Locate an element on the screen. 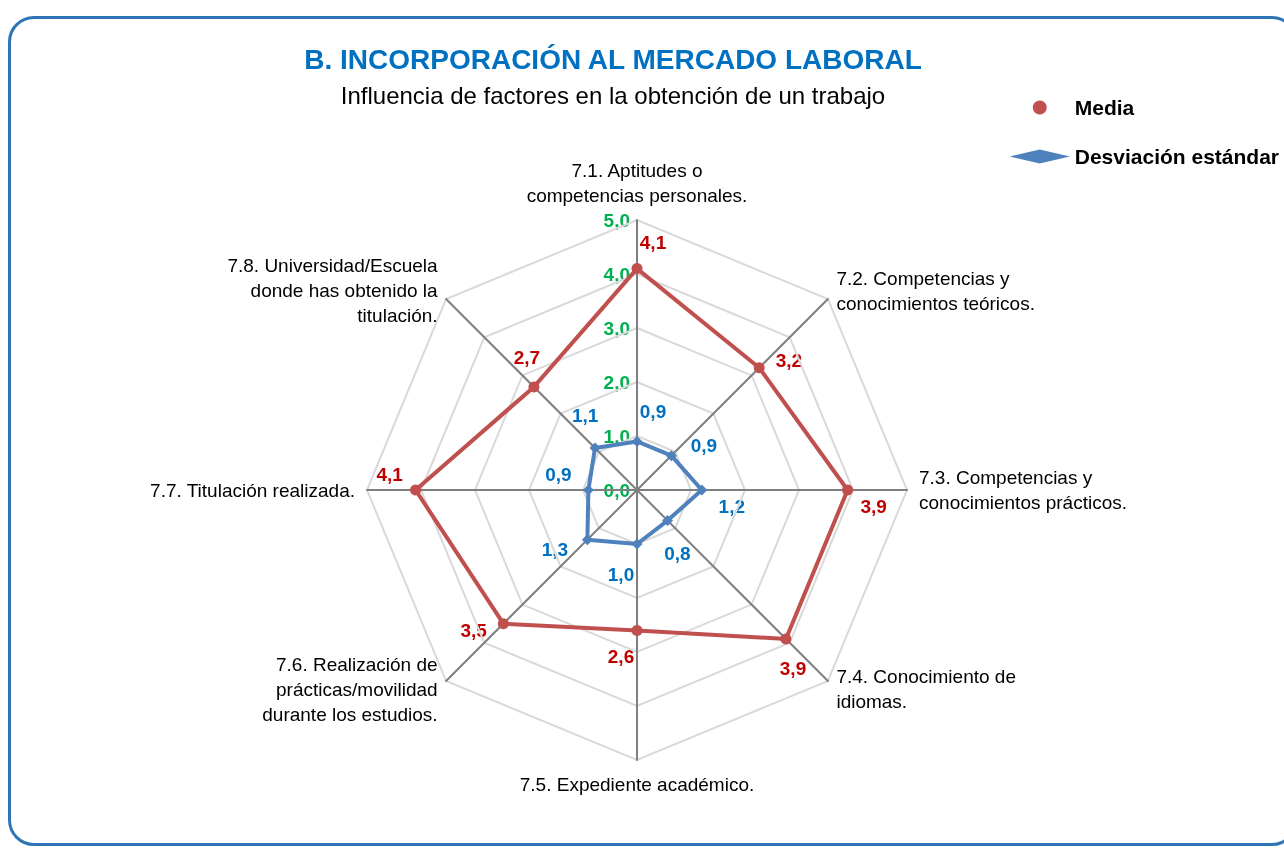 This screenshot has width=1284, height=861. data-label: 3,2 is located at coordinates (789, 361).